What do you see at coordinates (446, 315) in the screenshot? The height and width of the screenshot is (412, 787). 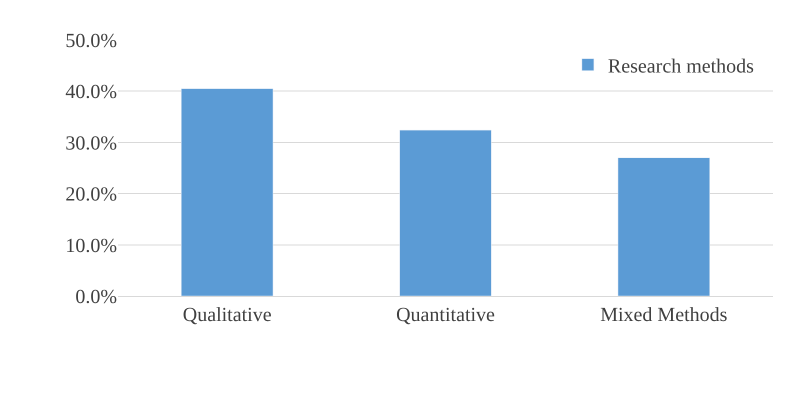 I see `x-tick-label: Quantitative` at bounding box center [446, 315].